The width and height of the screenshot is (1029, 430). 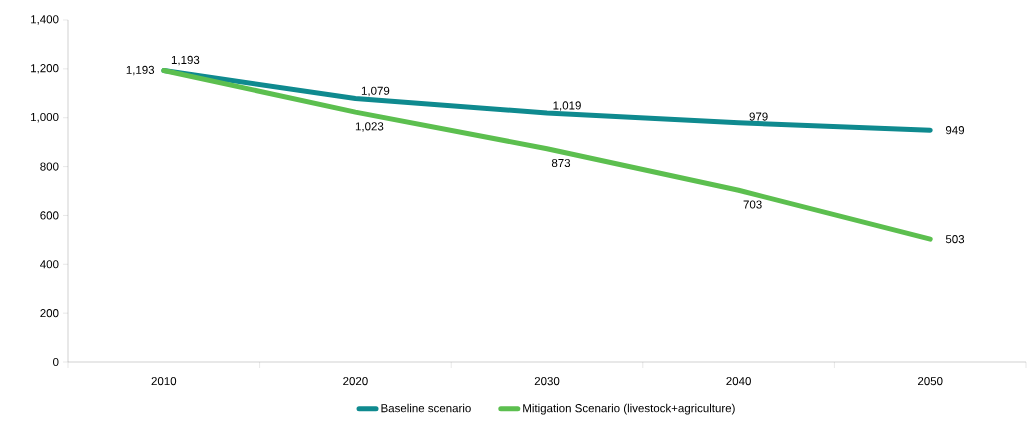 What do you see at coordinates (45, 20) in the screenshot?
I see `y-tick-label: 1,400` at bounding box center [45, 20].